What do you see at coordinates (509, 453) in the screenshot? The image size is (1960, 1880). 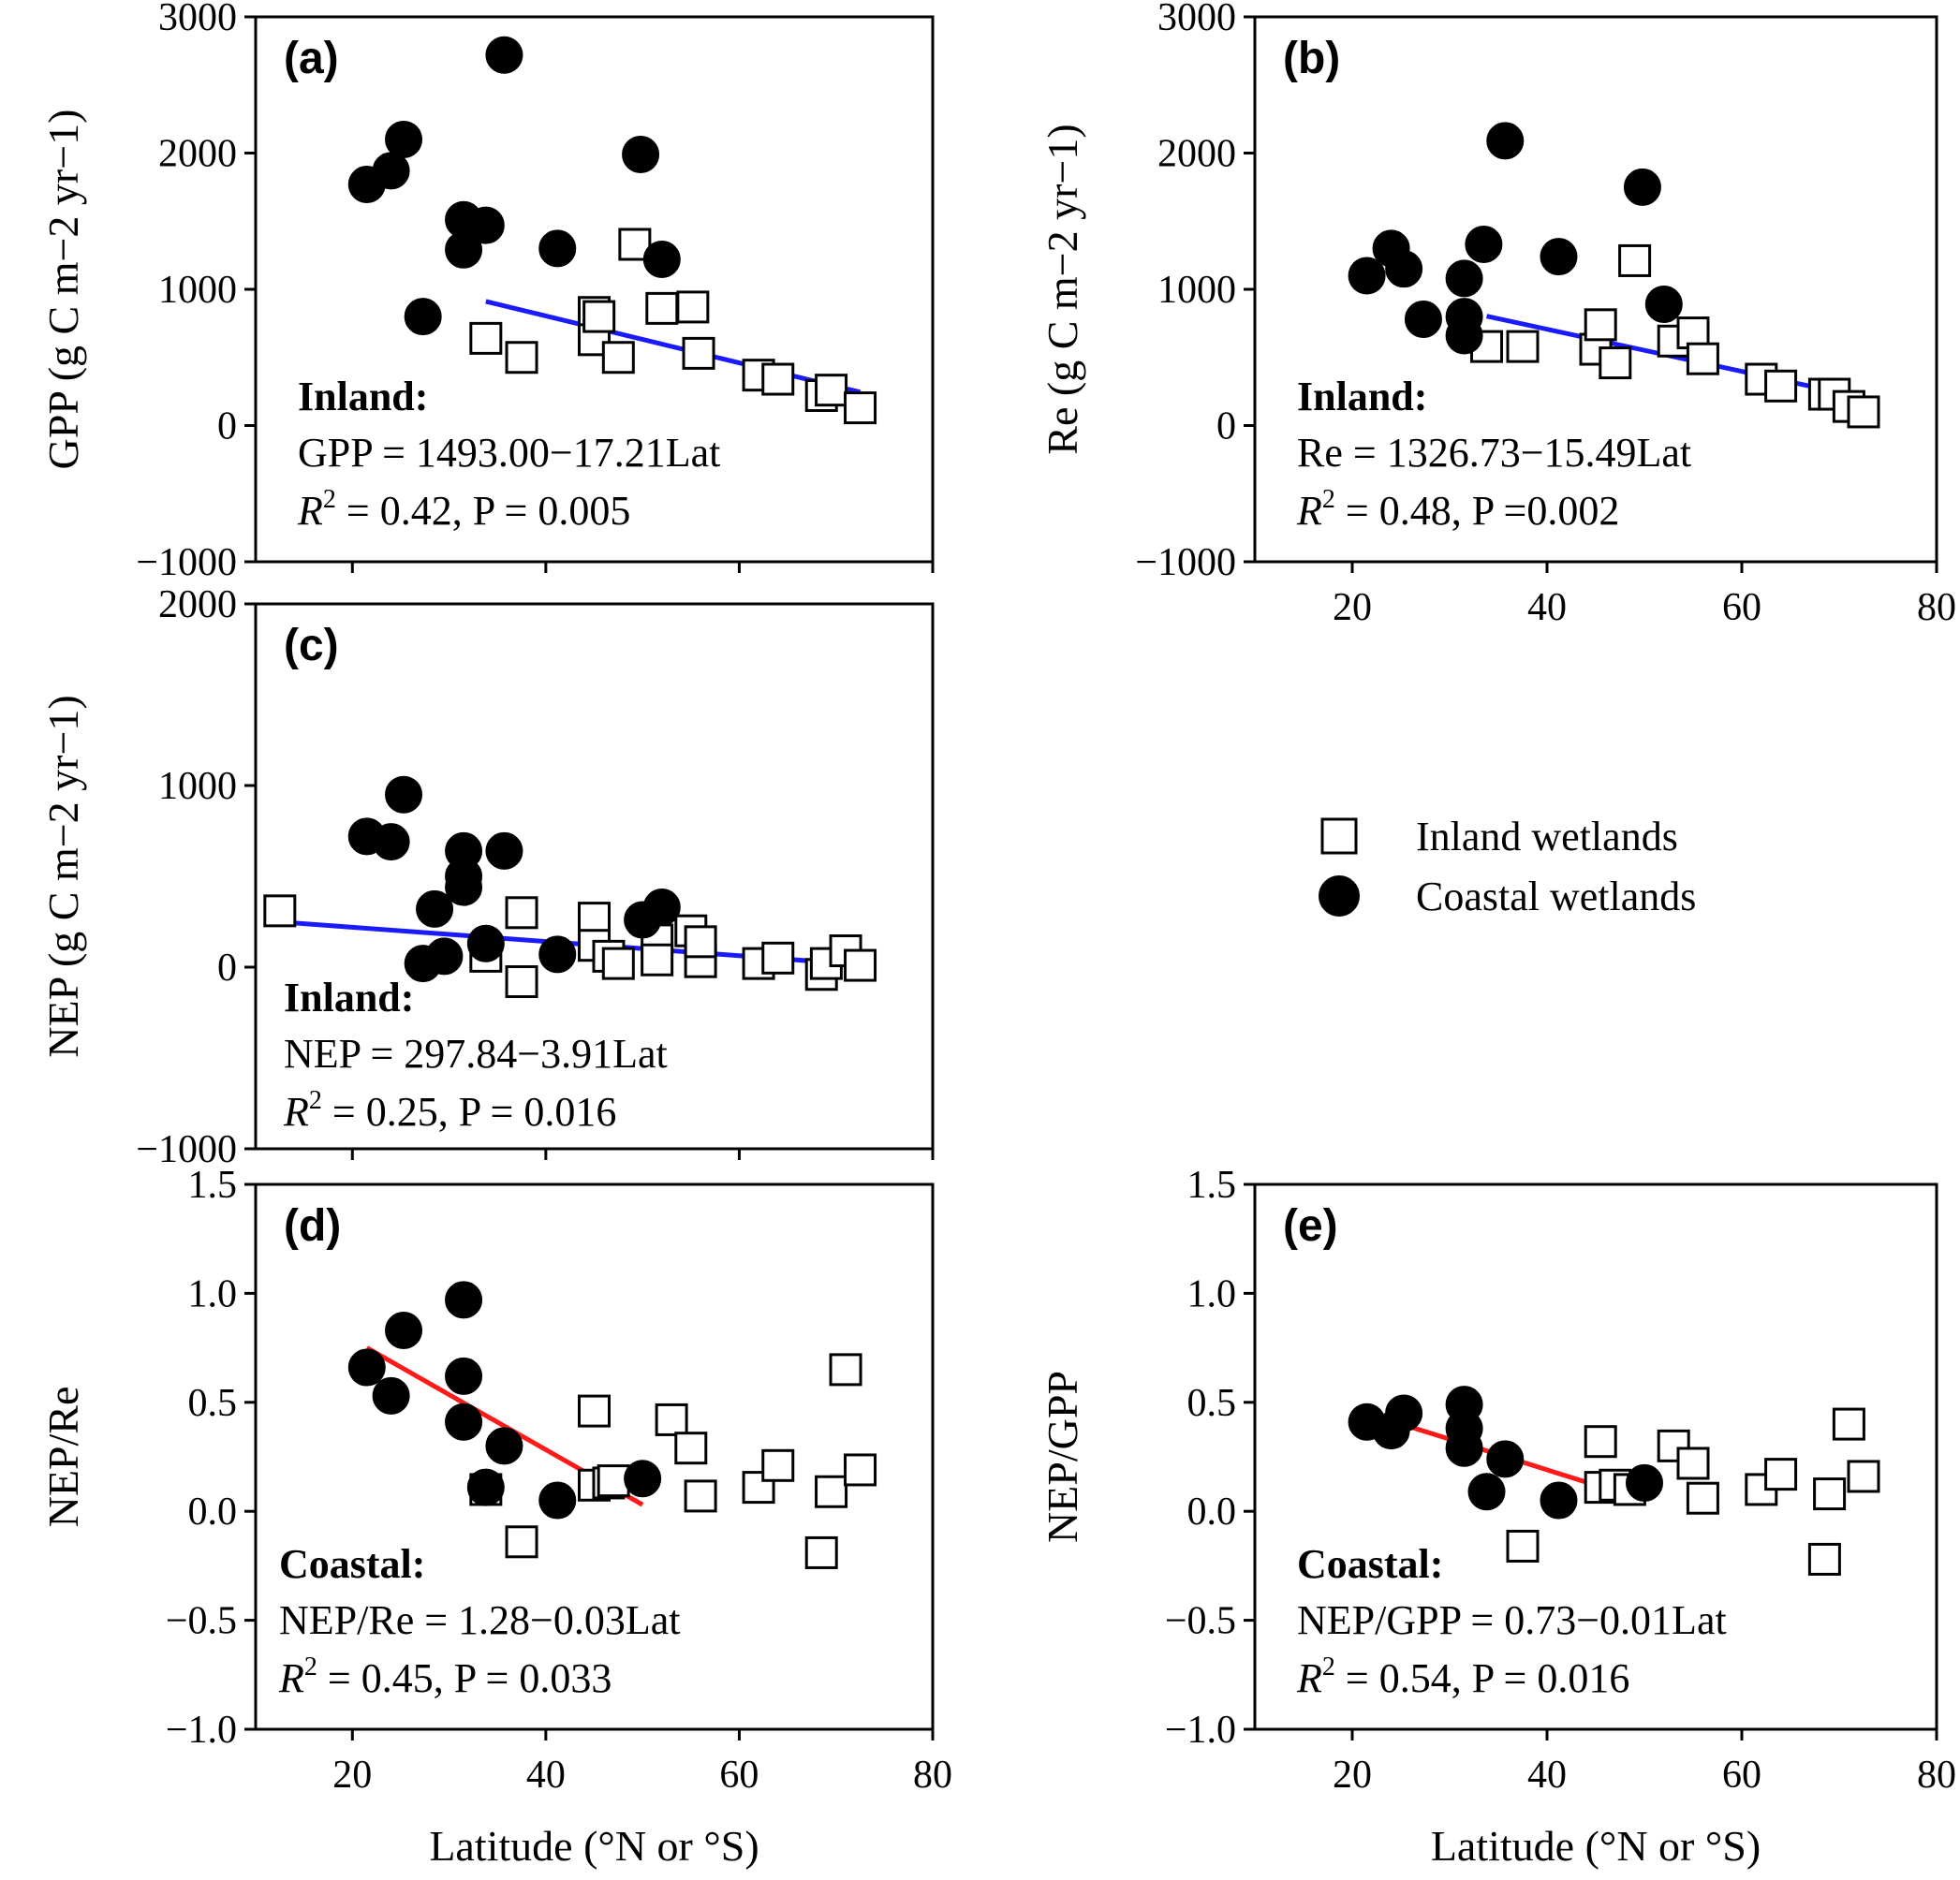 I see `panel-a-annot-equation: GPP = 1493.00−17.21Lat` at bounding box center [509, 453].